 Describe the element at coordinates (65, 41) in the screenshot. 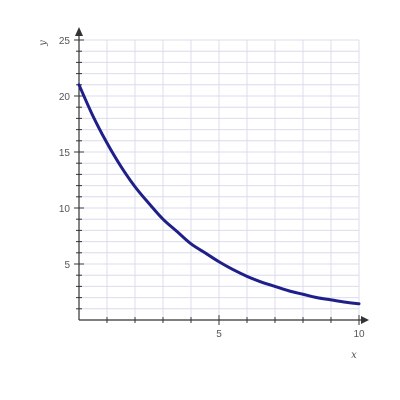

I see `y-tick-label: 25` at that location.